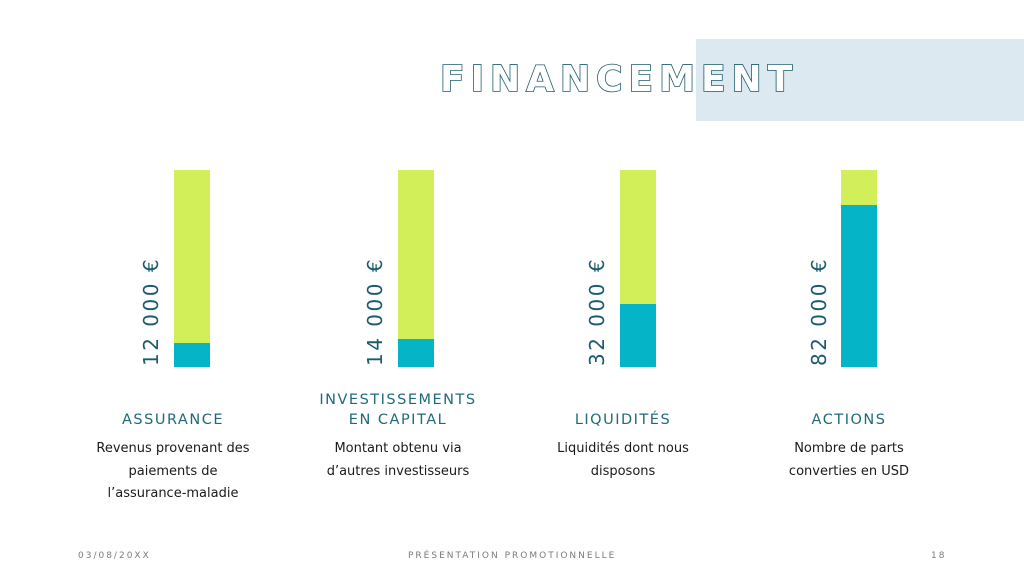 The image size is (1024, 576). What do you see at coordinates (597, 311) in the screenshot?
I see `value-label-liquidites: 32 000 €` at bounding box center [597, 311].